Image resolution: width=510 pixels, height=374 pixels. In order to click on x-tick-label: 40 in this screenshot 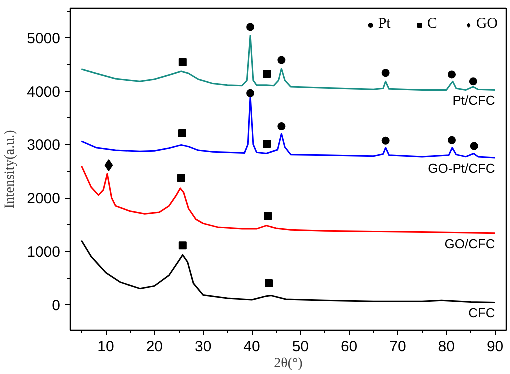, I will do `click(252, 347)`.